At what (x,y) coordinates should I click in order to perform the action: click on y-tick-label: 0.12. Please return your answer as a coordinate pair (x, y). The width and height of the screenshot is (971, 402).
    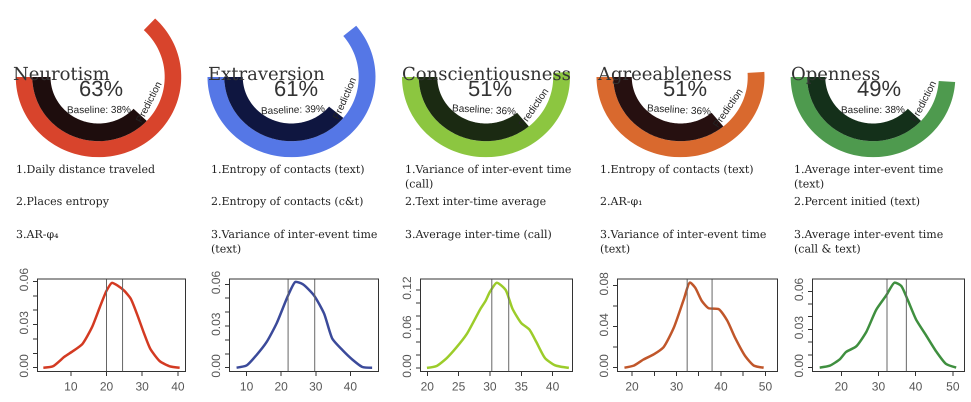
    Looking at the image, I should click on (407, 288).